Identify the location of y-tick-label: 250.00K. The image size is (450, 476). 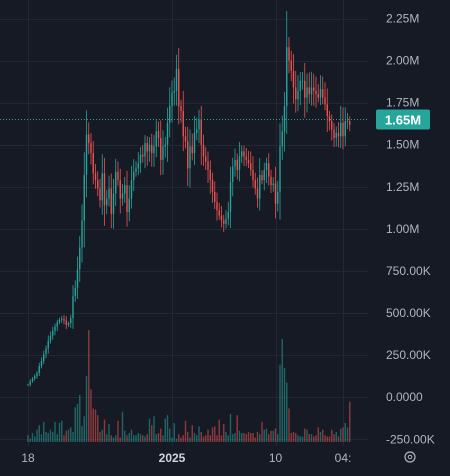
(408, 355).